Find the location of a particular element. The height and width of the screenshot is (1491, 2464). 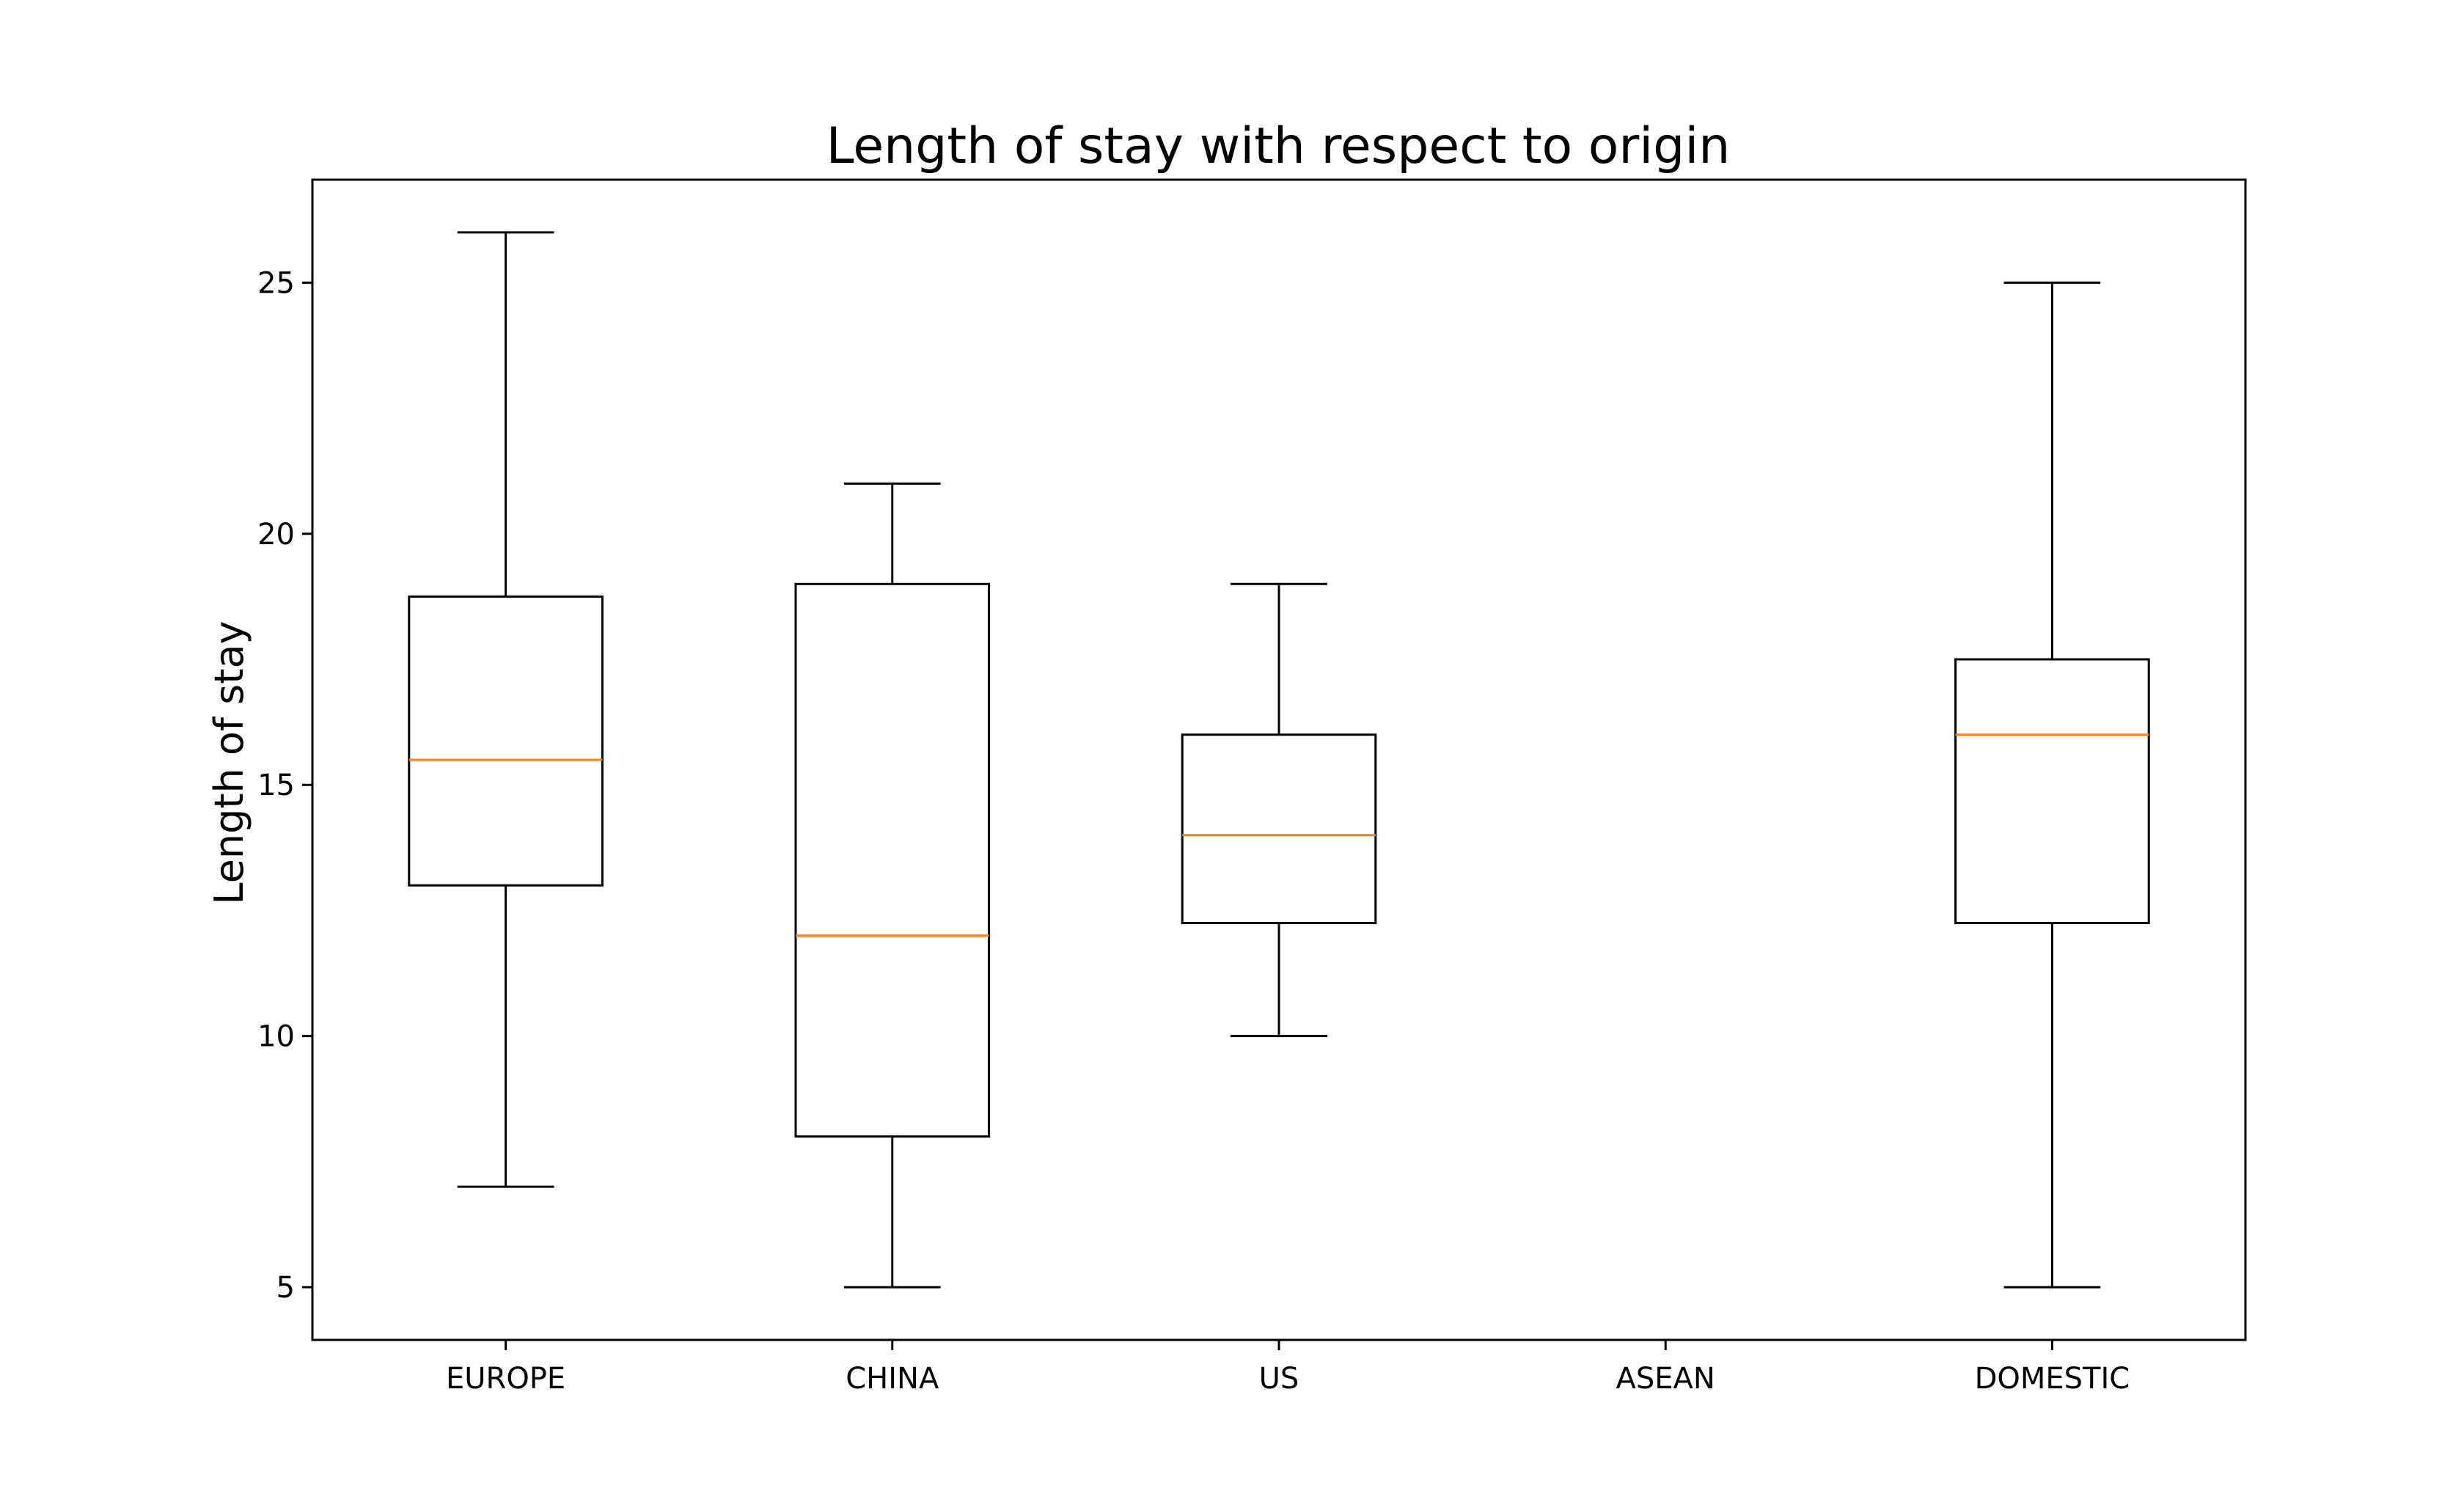

y-axis-label: Length of stay is located at coordinates (229, 763).